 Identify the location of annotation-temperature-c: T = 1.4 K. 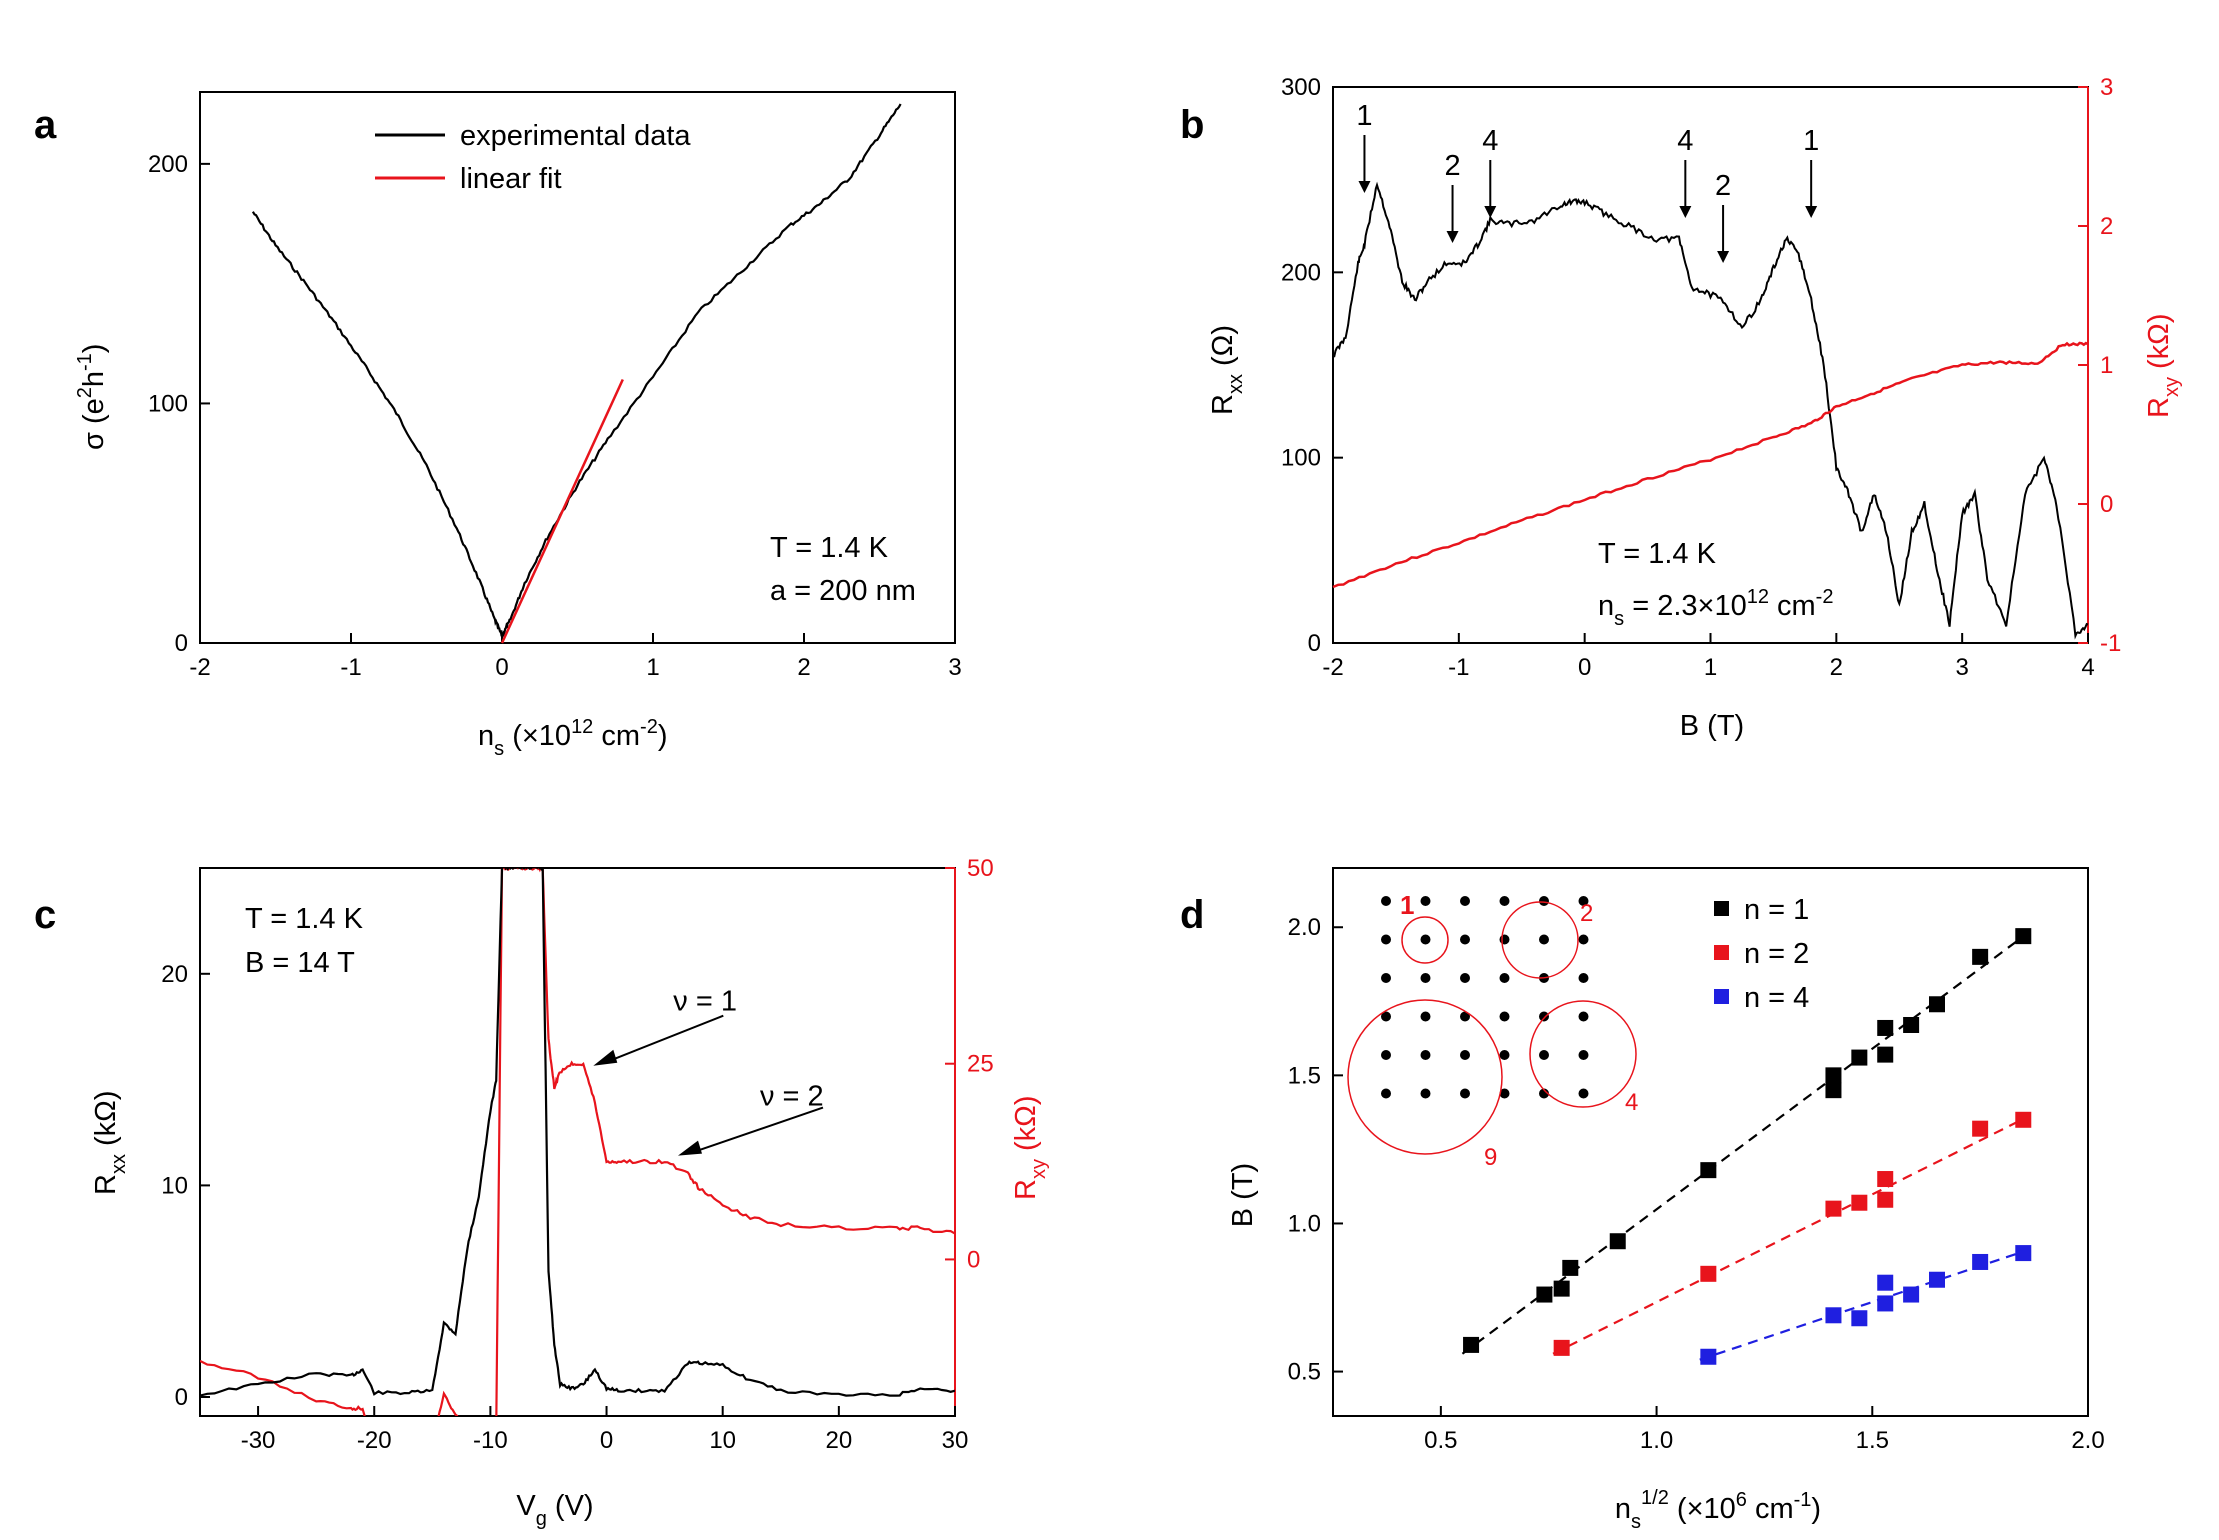
(304, 919).